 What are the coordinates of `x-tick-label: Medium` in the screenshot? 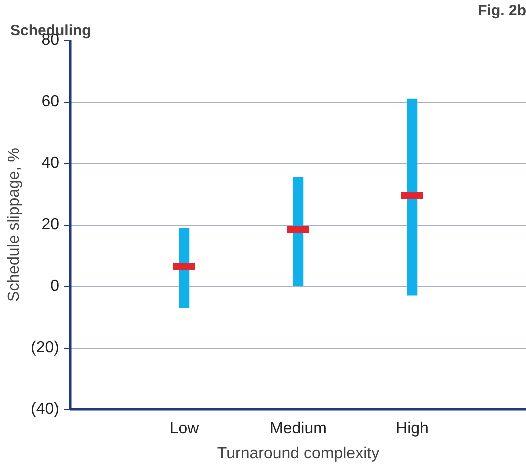 It's located at (298, 429).